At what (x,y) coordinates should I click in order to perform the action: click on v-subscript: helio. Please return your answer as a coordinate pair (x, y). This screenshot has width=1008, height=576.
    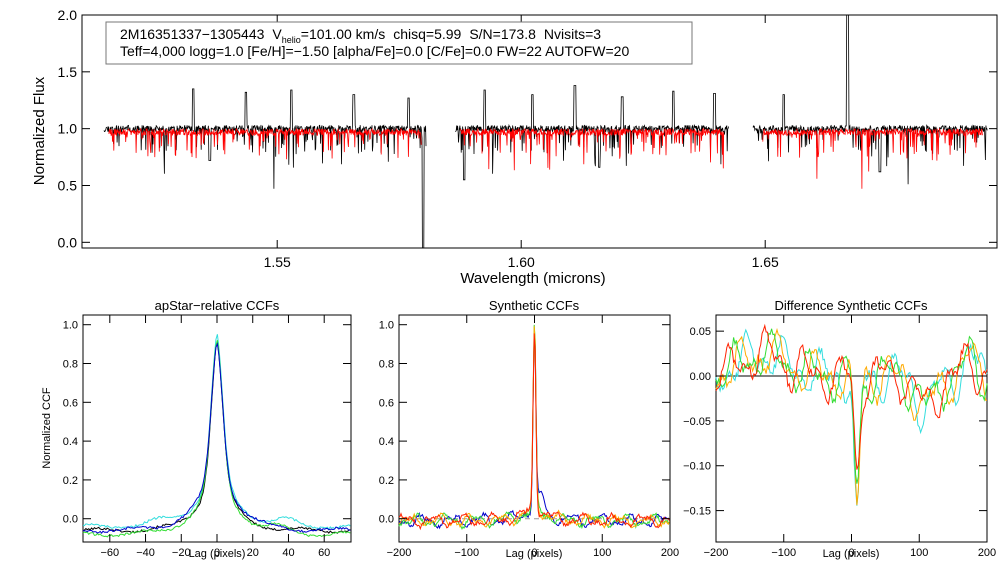
    Looking at the image, I should click on (291, 40).